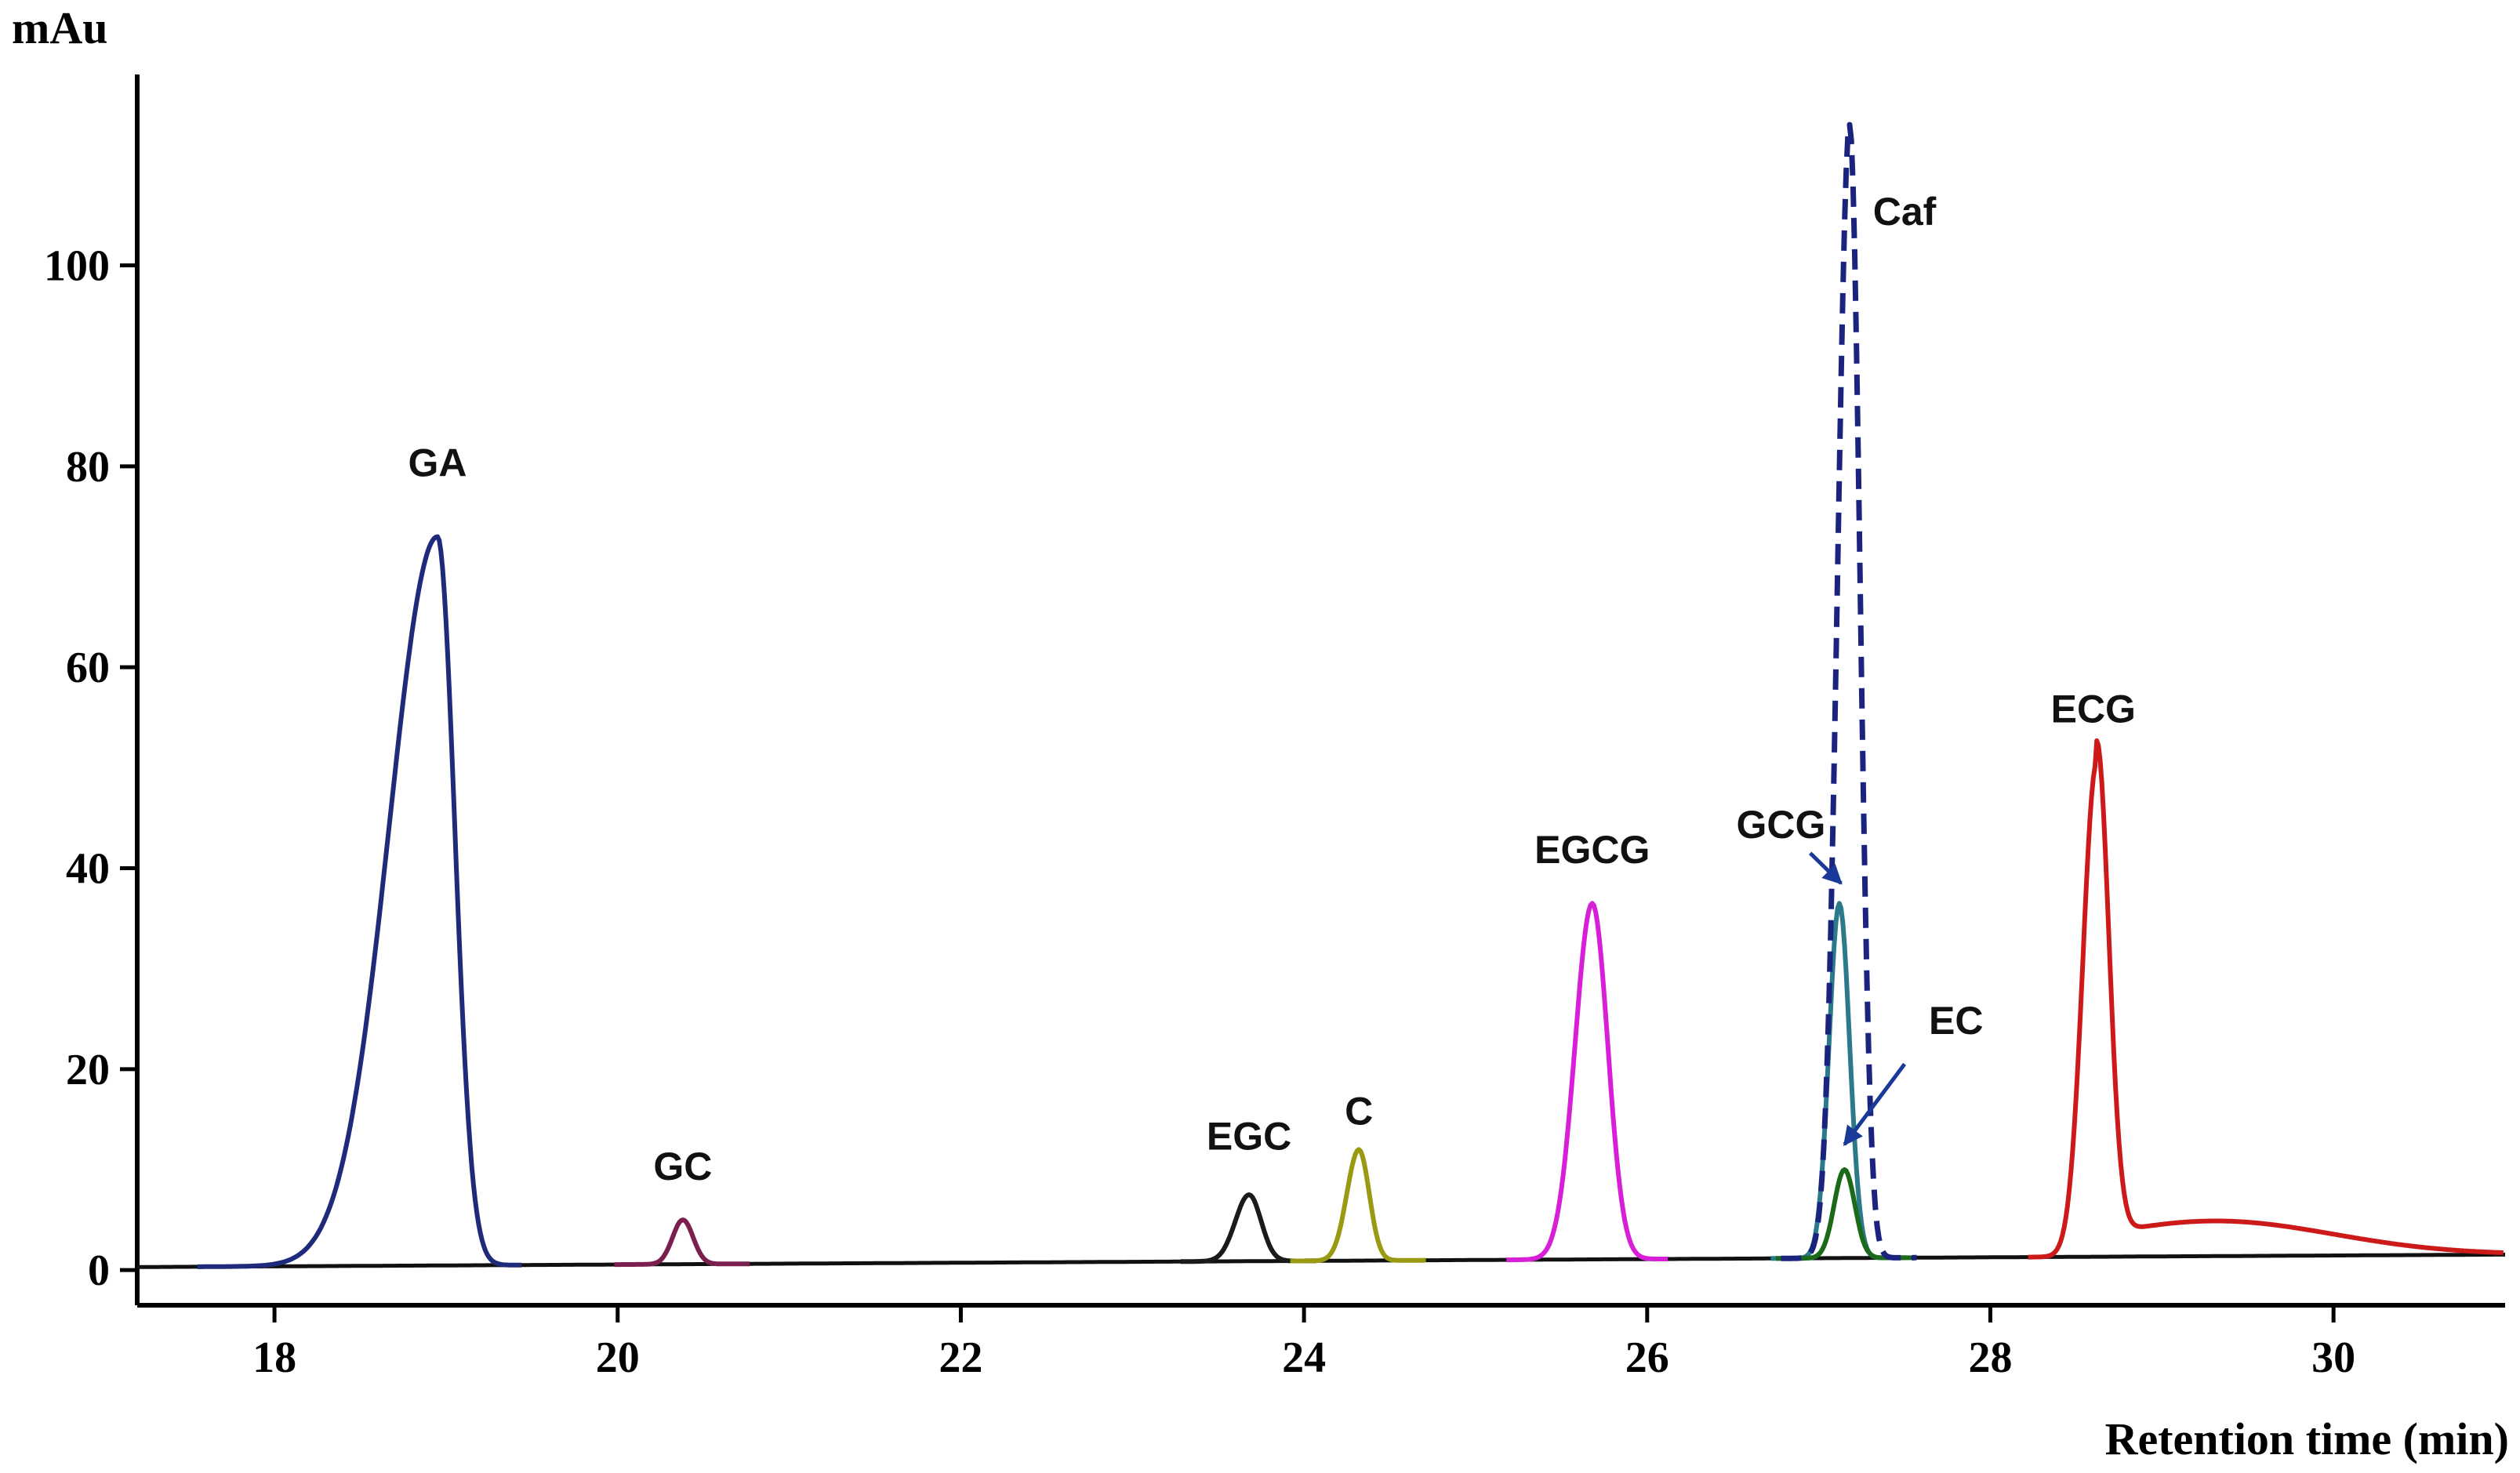 This screenshot has width=2520, height=1473. What do you see at coordinates (1825, 868) in the screenshot?
I see `gcg-arrow` at bounding box center [1825, 868].